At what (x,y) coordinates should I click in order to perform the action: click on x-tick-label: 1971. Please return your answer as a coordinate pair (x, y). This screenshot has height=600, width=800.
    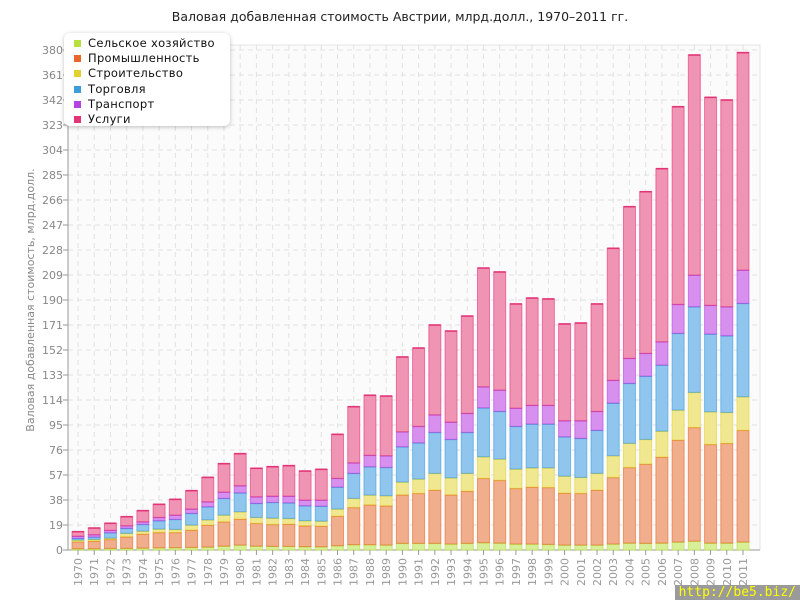
    Looking at the image, I should click on (94, 572).